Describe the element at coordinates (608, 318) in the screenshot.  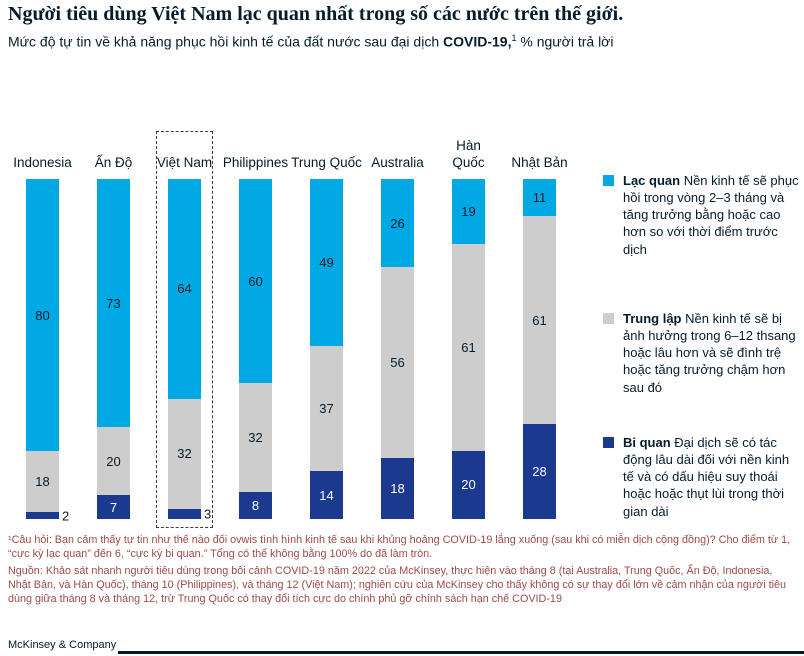
I see `legend-swatch-trung-lap` at that location.